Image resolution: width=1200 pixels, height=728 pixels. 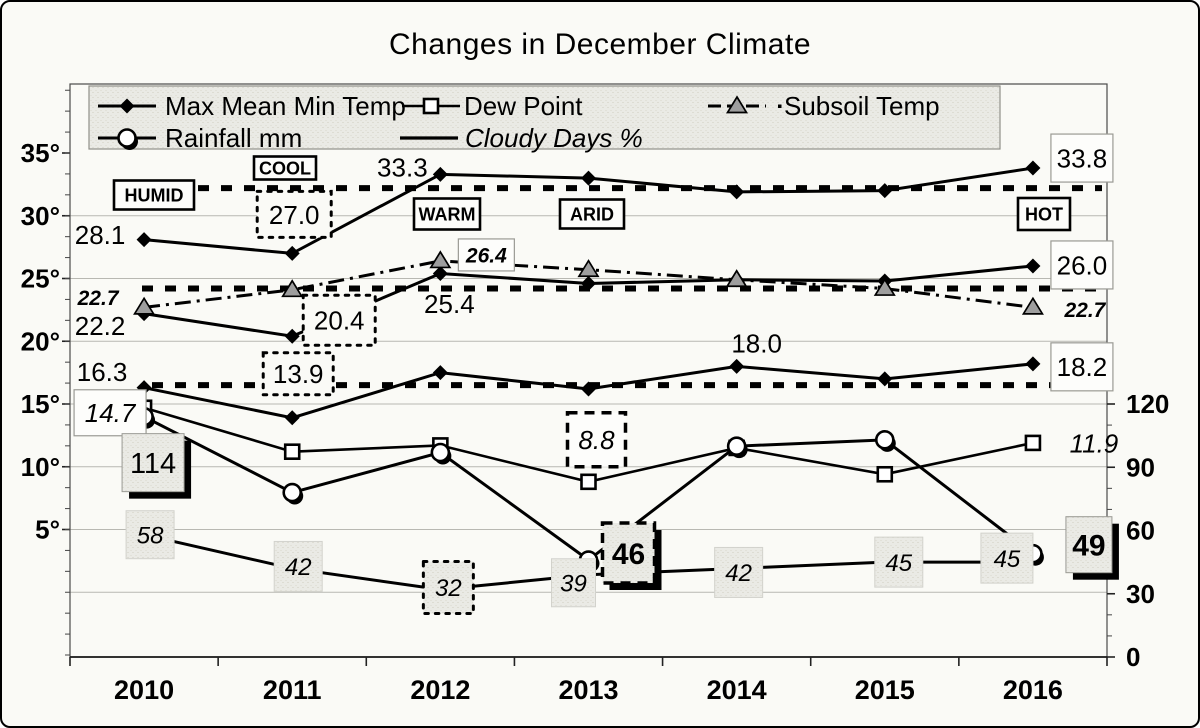 What do you see at coordinates (628, 554) in the screenshot?
I see `point-label-text: 46` at bounding box center [628, 554].